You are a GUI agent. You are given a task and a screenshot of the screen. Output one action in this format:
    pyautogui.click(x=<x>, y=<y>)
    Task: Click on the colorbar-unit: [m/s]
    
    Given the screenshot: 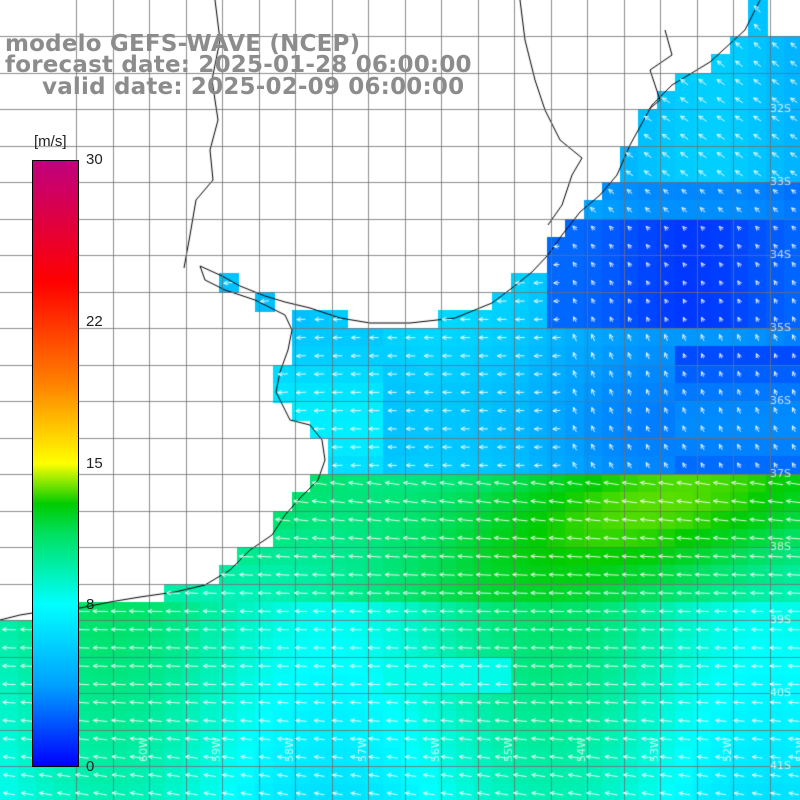 What is the action you would take?
    pyautogui.click(x=50, y=141)
    